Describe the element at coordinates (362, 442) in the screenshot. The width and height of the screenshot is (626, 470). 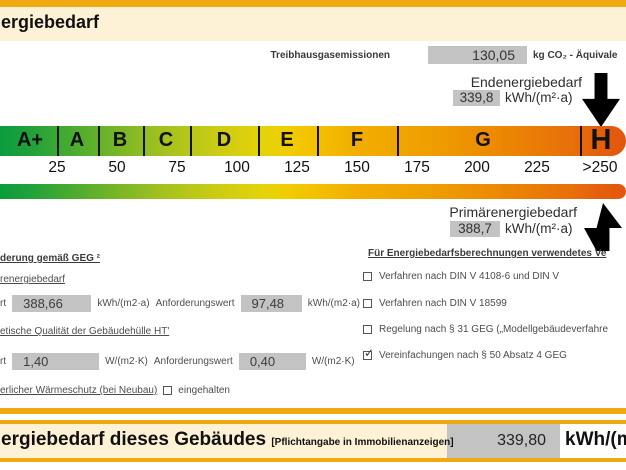
I see `footer-note: [Pflichtangabe in Immobilienanzeigen]` at that location.